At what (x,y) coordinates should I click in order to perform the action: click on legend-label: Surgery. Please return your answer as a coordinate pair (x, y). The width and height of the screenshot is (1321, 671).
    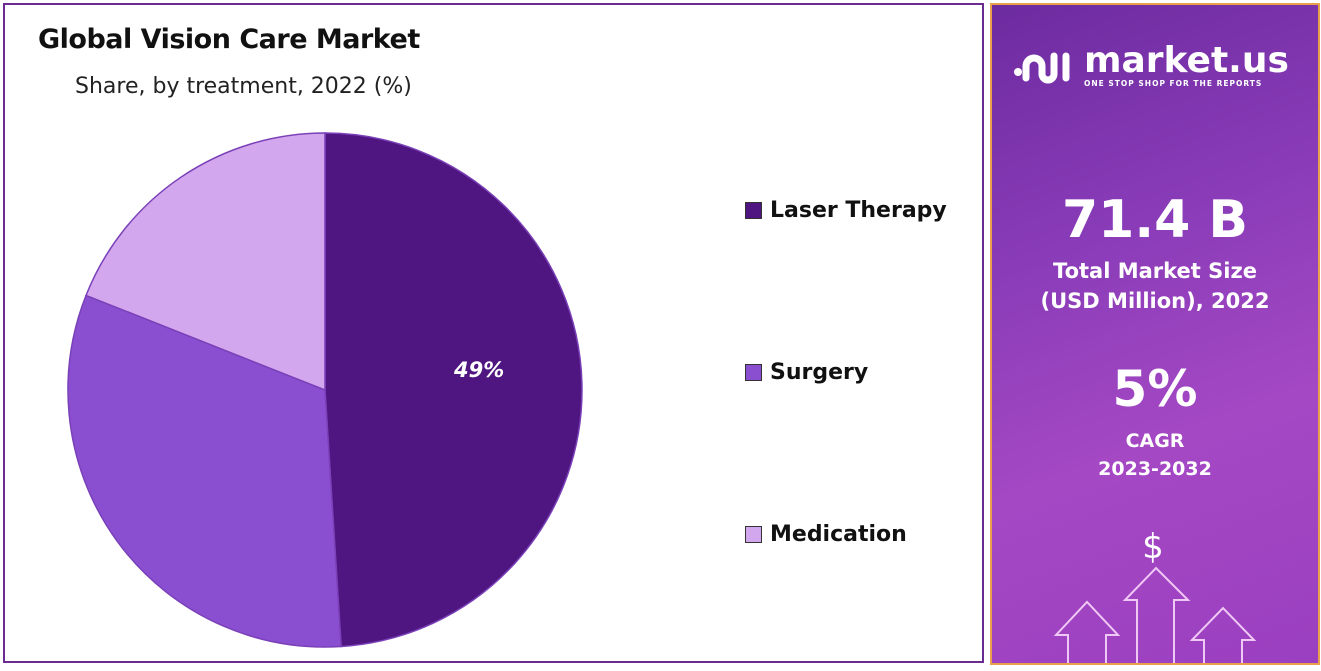
    Looking at the image, I should click on (819, 372).